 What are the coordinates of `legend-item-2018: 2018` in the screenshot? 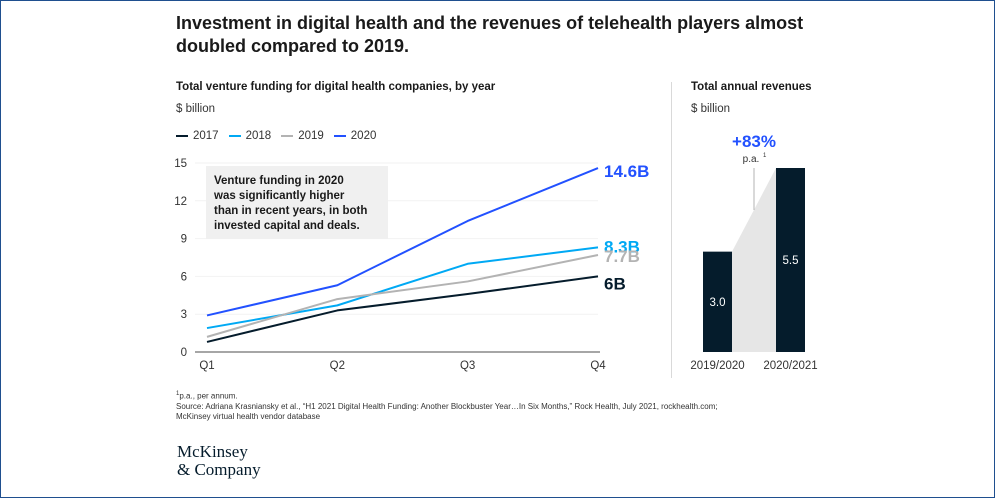 It's located at (250, 136).